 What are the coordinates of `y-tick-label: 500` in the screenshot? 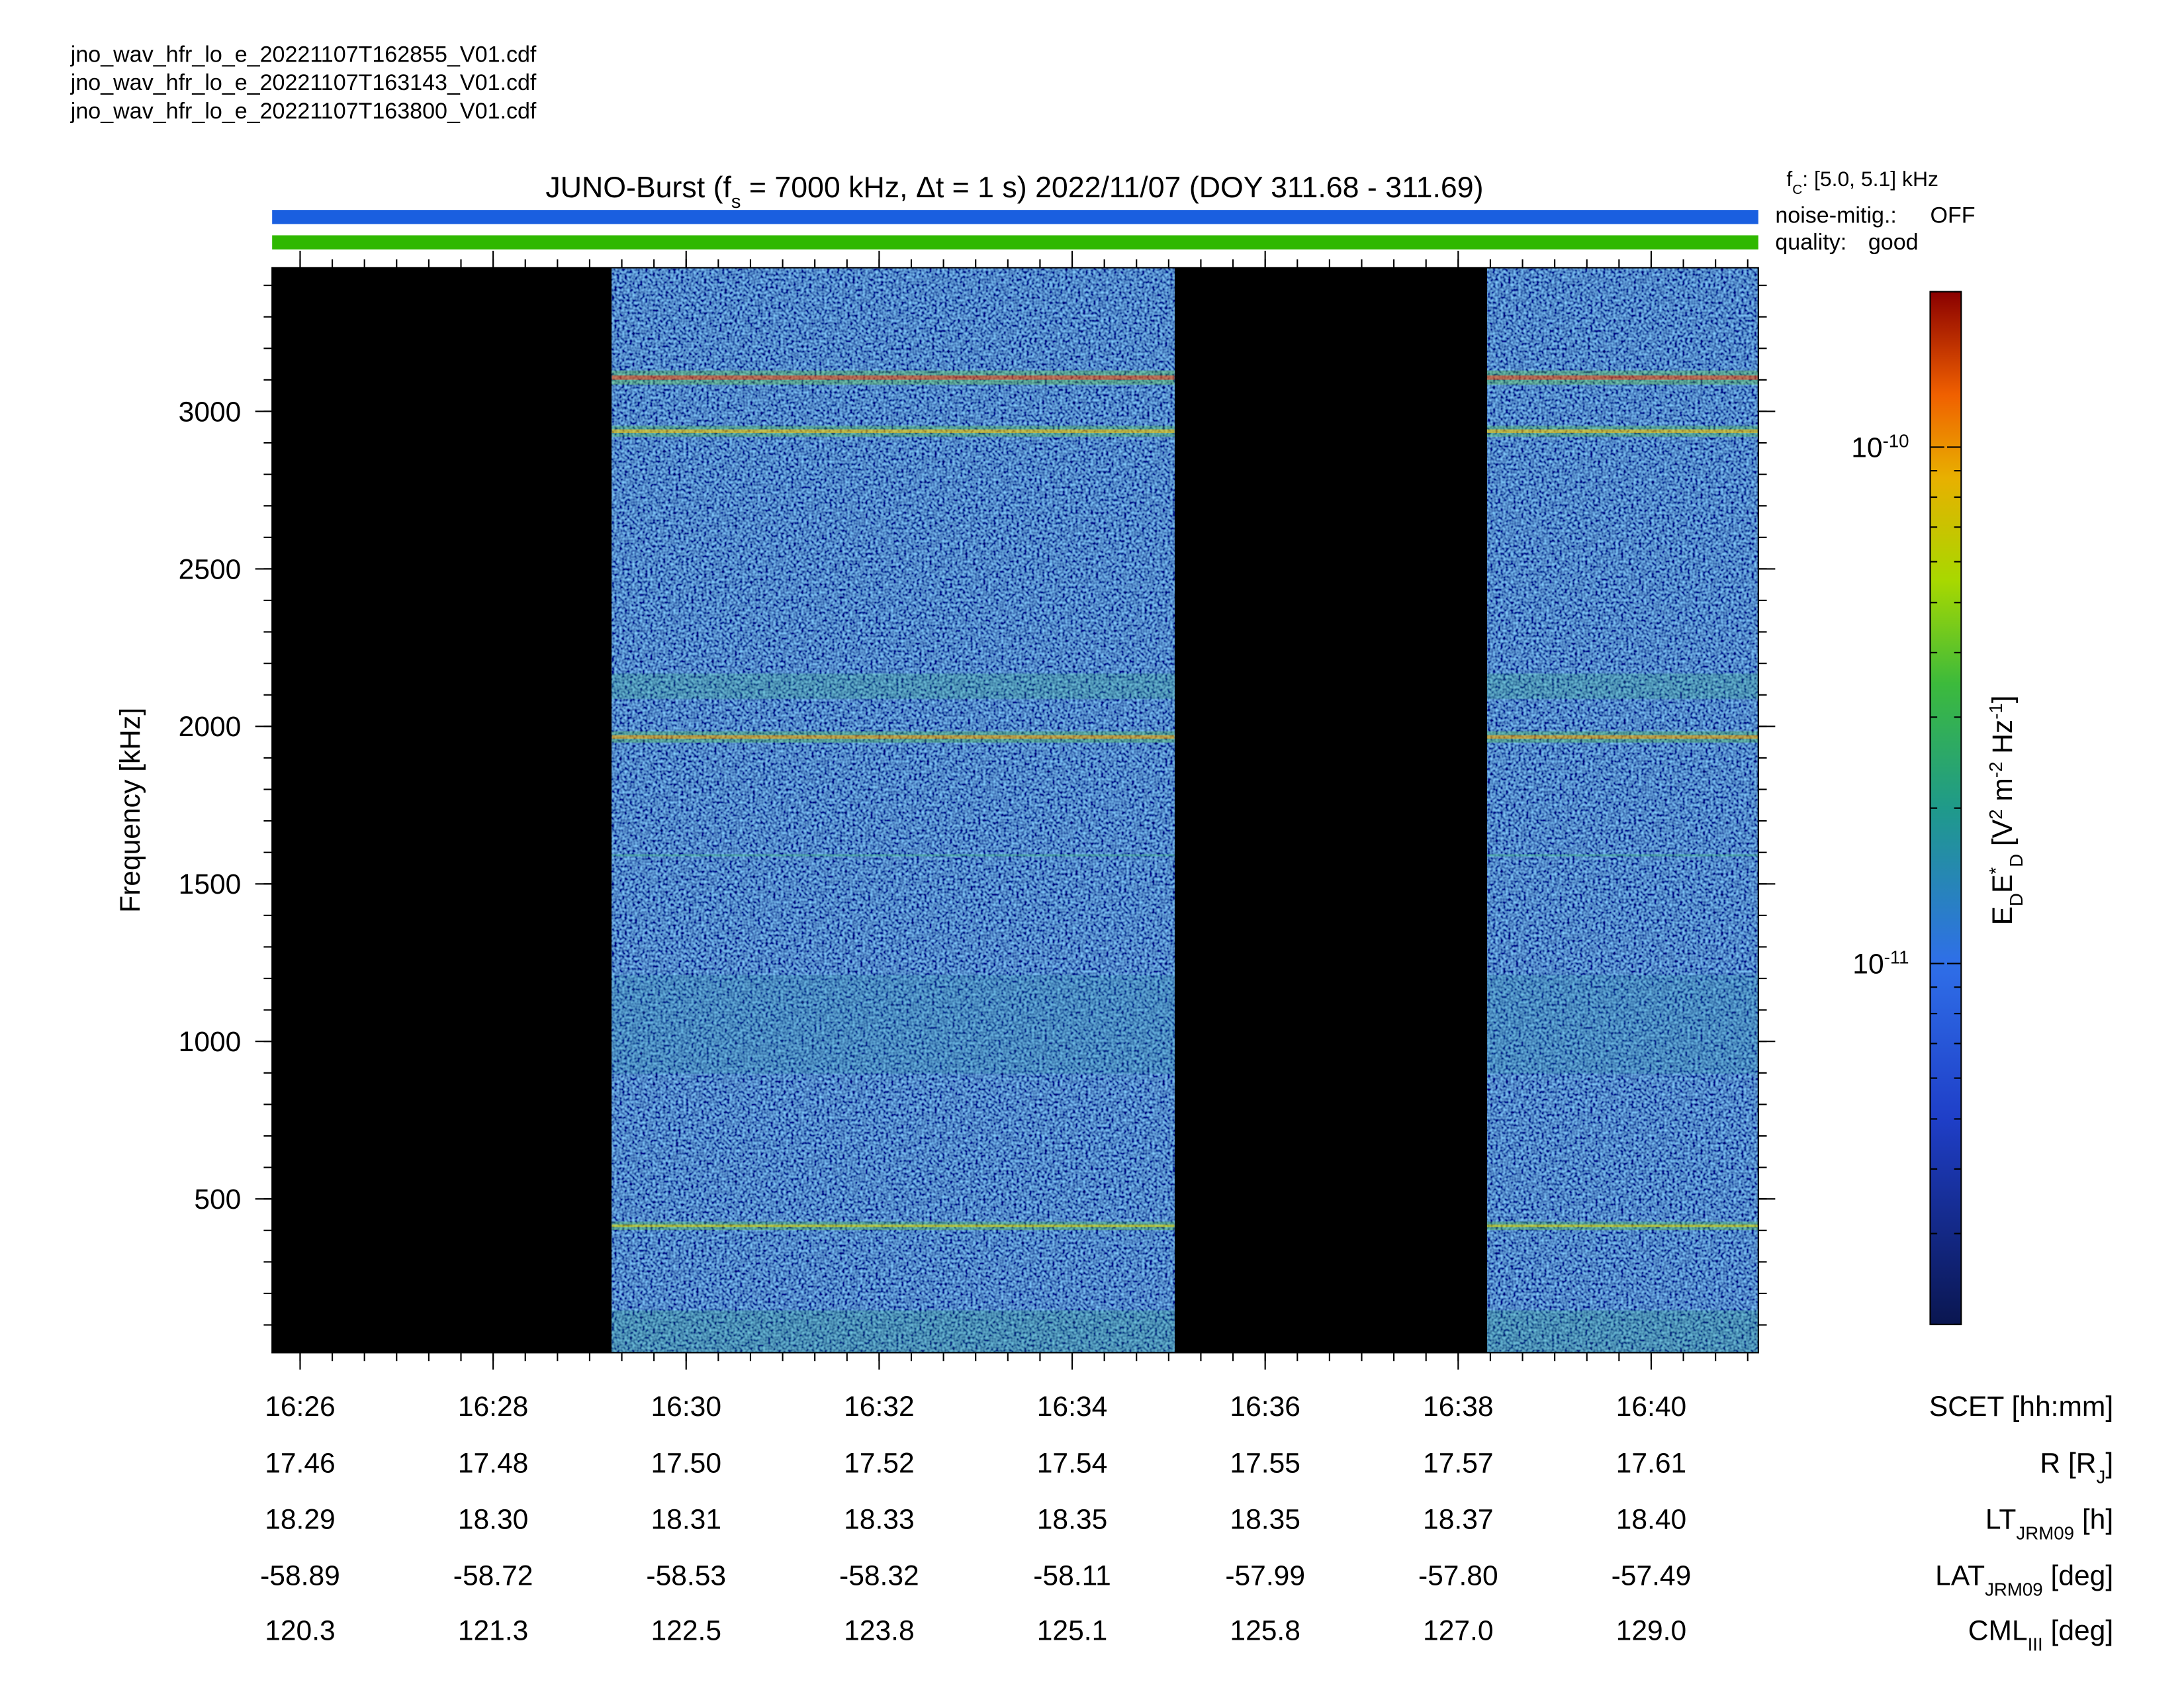 It's located at (218, 1199).